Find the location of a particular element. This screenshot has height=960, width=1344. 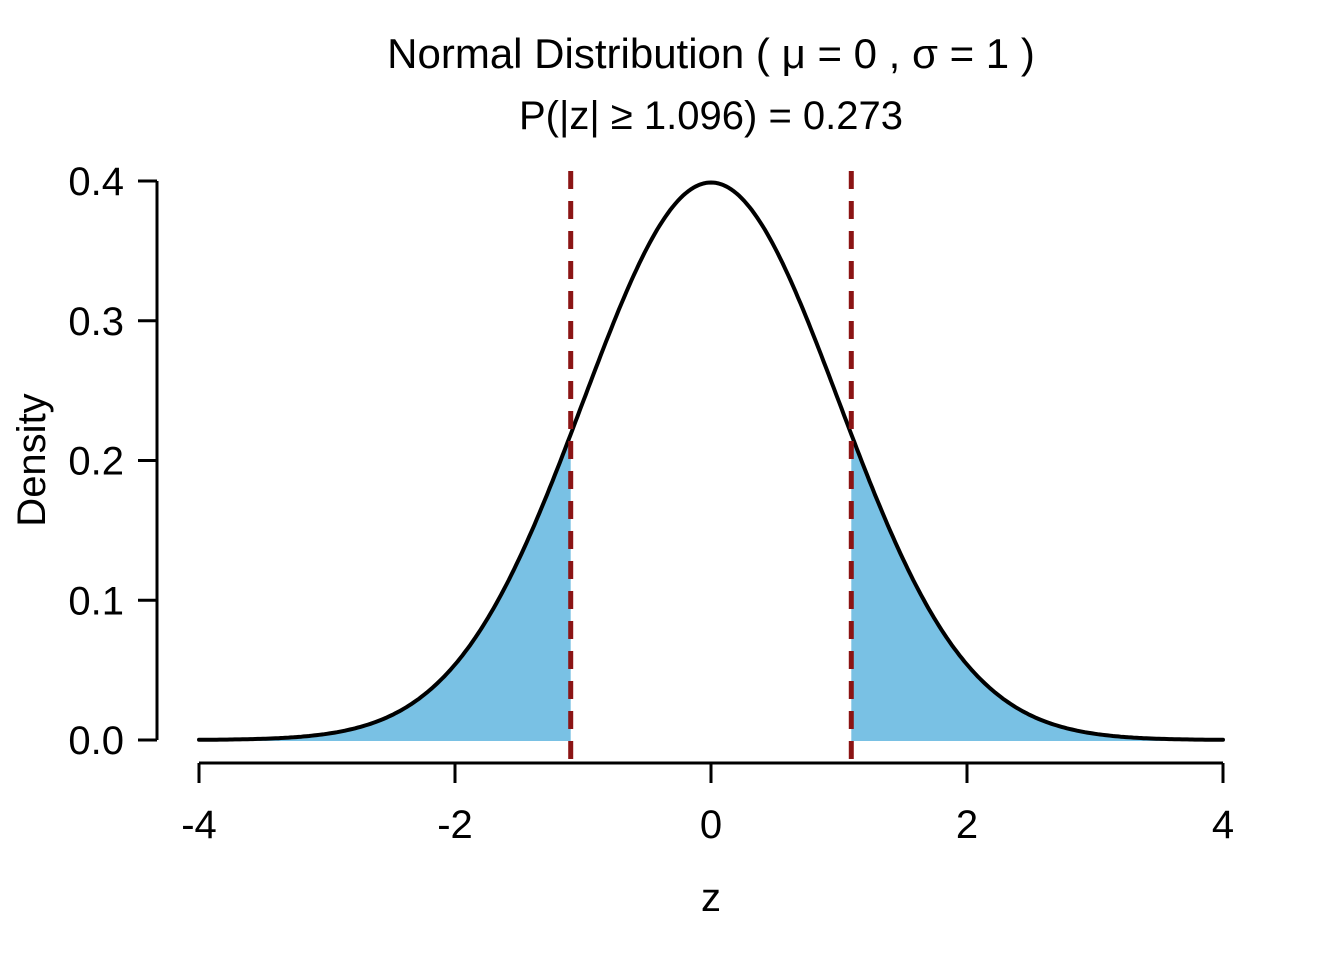

x-axis-label: z is located at coordinates (711, 898).